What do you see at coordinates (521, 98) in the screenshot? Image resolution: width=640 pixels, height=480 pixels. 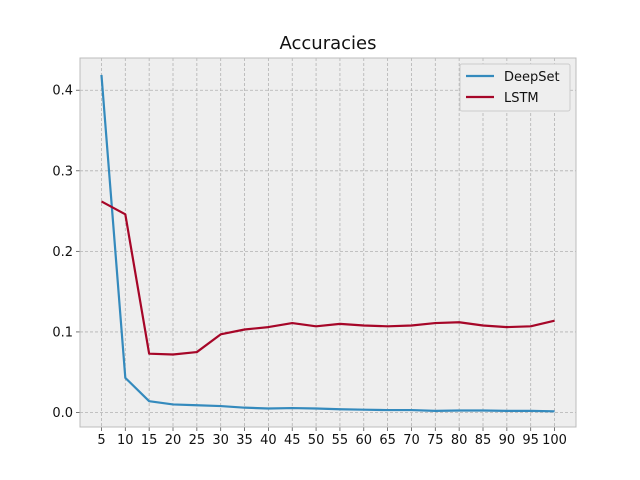 I see `legend-label-lstm: LSTM` at bounding box center [521, 98].